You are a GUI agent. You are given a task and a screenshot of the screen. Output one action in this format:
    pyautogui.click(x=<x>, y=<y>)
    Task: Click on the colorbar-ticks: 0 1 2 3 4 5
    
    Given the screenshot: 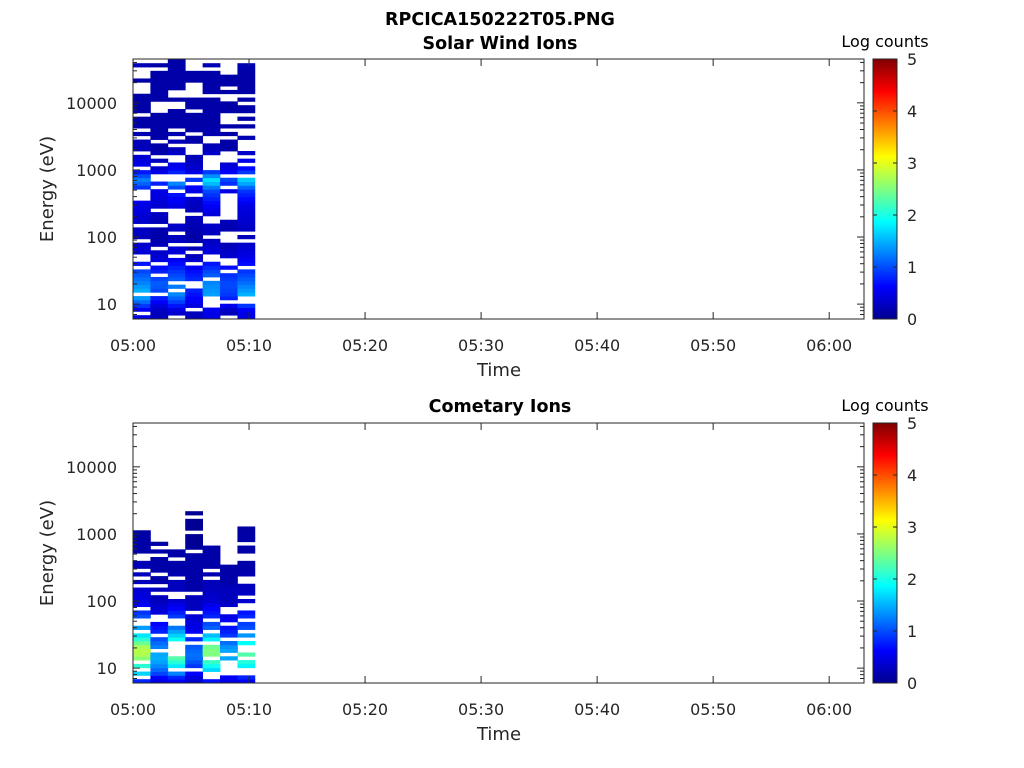 What is the action you would take?
    pyautogui.click(x=895, y=553)
    